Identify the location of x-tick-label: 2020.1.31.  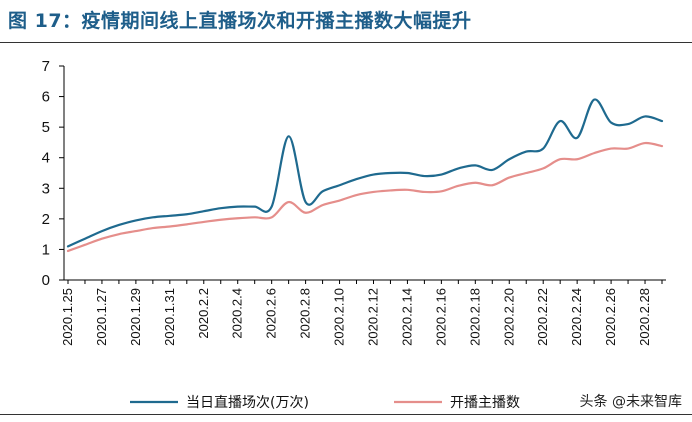
(169, 317).